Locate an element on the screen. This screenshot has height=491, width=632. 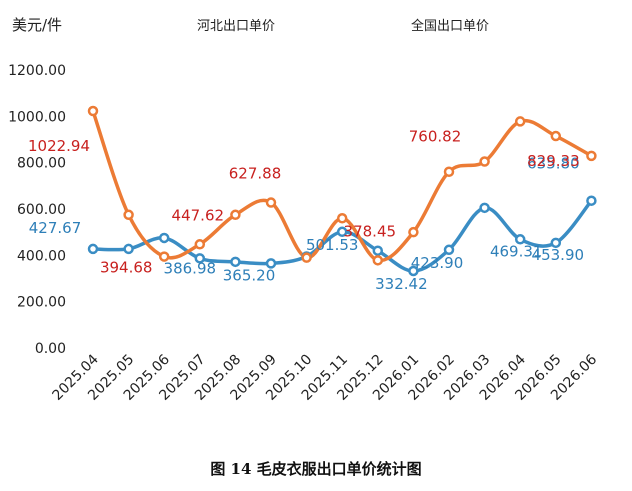
data-label: 829.33 is located at coordinates (553, 161).